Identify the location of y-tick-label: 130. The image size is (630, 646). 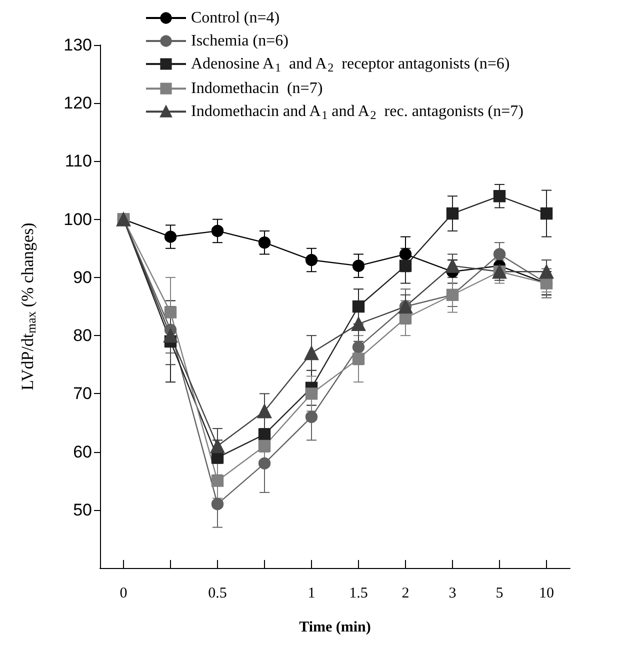
(78, 45).